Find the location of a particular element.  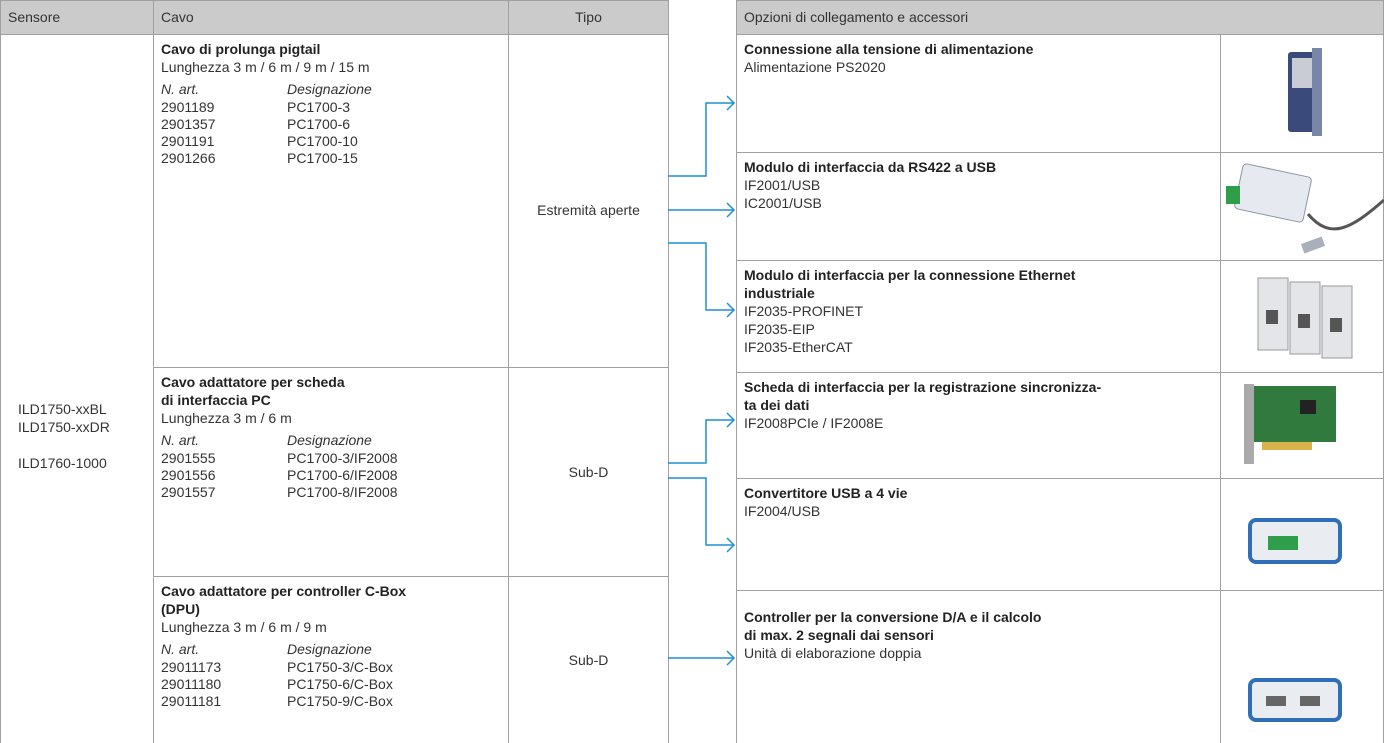

power-supply-image is located at coordinates (1305, 92).